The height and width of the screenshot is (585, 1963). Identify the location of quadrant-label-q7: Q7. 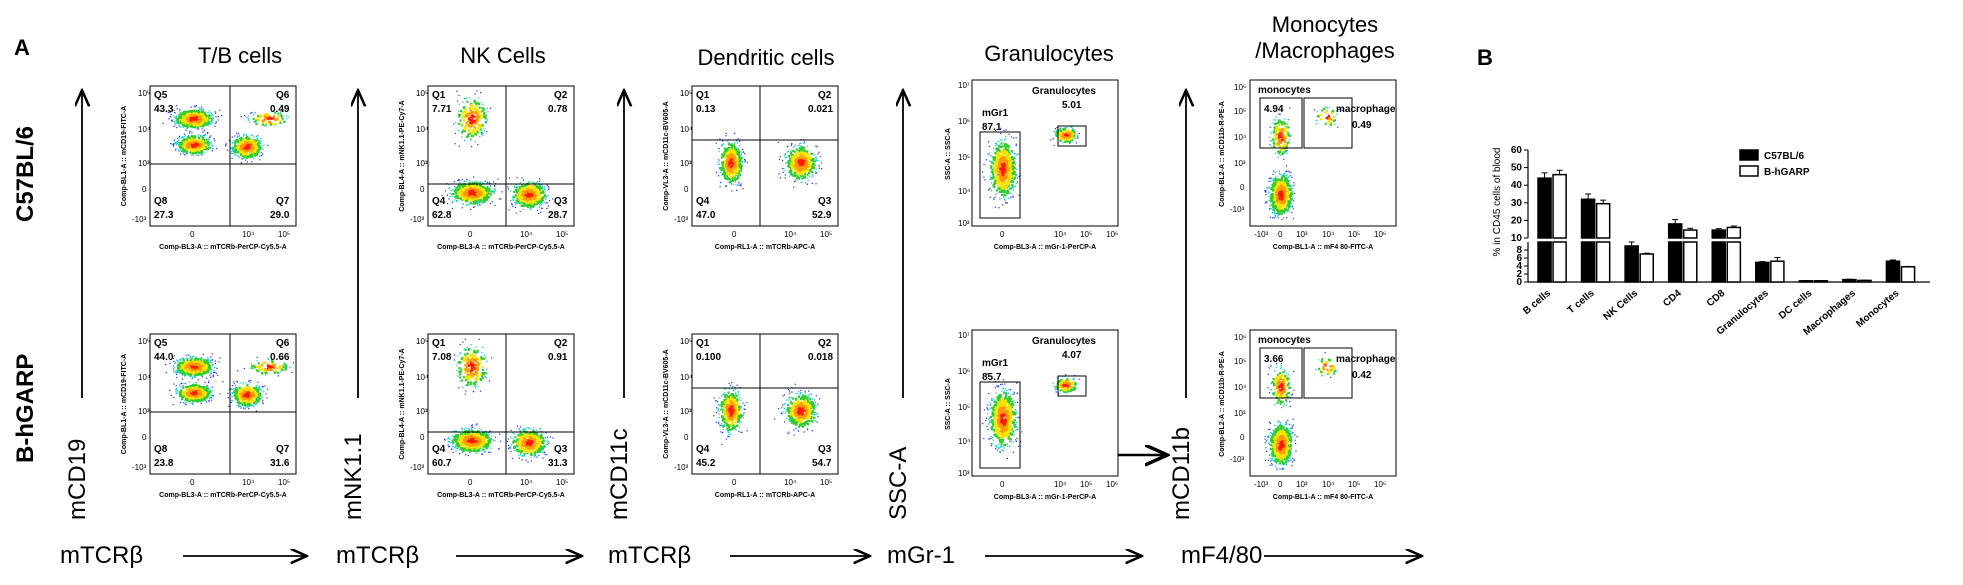
(283, 201).